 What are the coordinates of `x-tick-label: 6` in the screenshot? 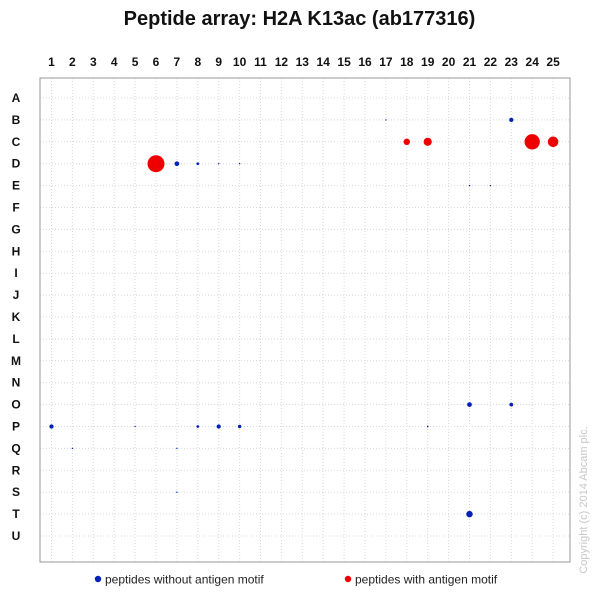 It's located at (156, 62).